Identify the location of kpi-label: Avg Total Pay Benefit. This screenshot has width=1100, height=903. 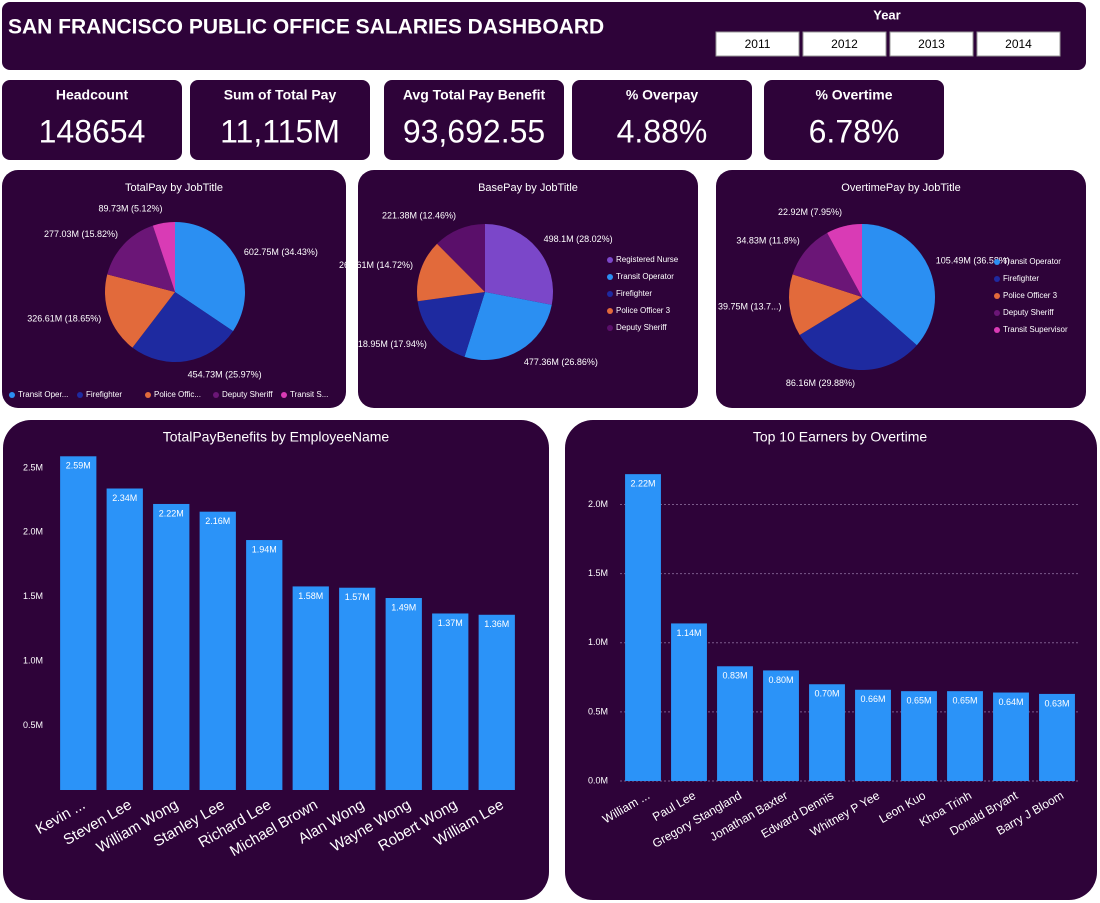
(474, 95).